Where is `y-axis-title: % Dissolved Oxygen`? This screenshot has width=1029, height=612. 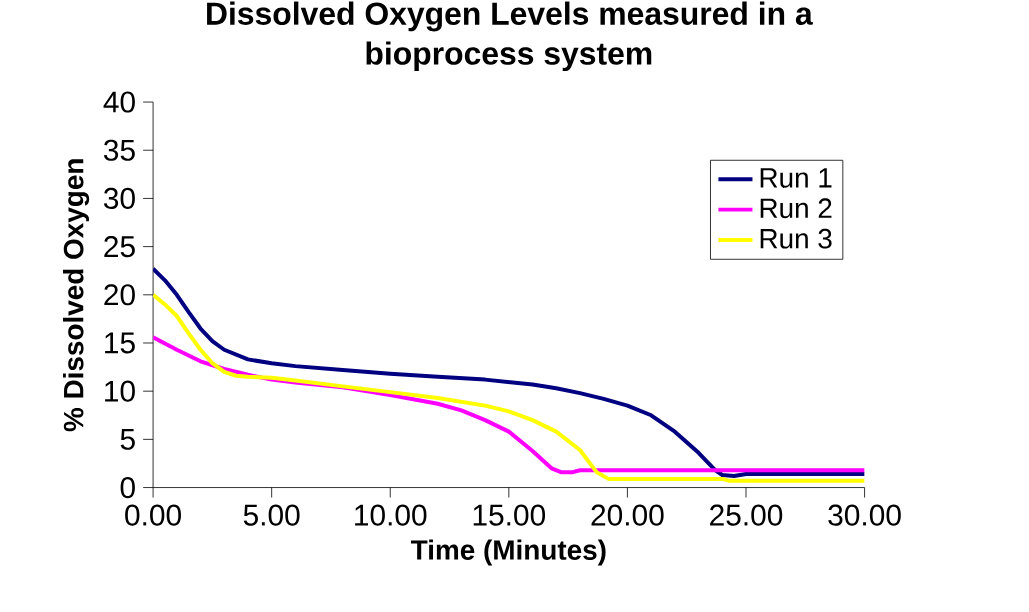 y-axis-title: % Dissolved Oxygen is located at coordinates (76, 295).